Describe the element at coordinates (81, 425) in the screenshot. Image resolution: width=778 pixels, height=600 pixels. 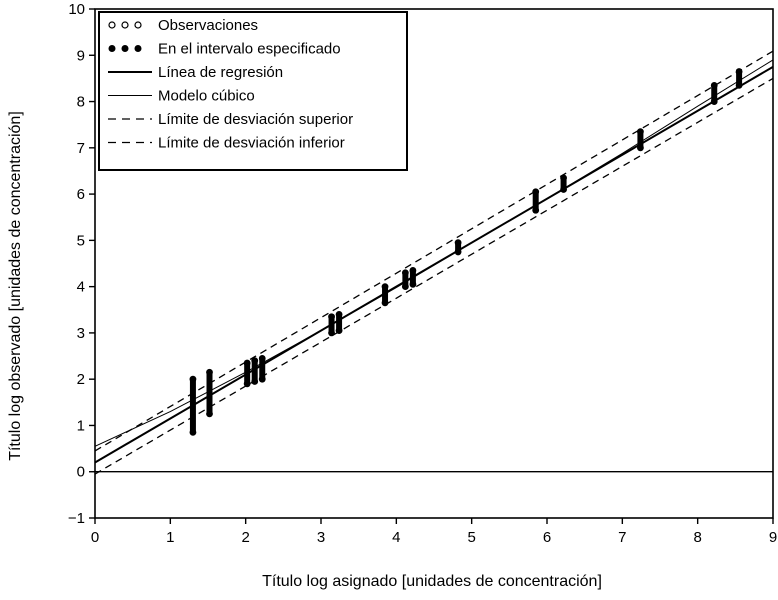
I see `y-tick-label: 1` at that location.